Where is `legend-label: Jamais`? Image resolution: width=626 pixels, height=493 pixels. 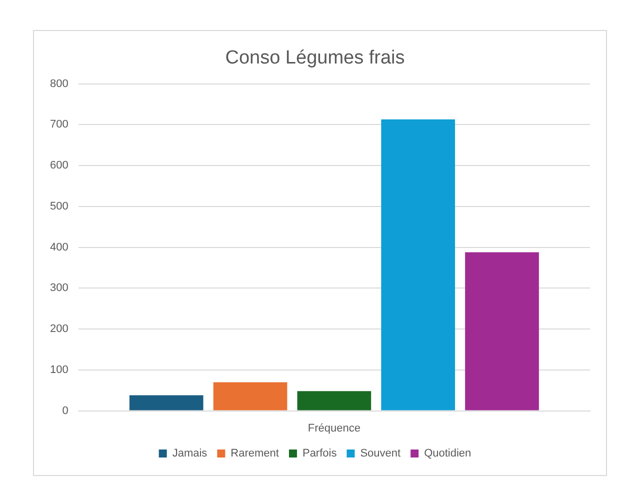
legend-label: Jamais is located at coordinates (190, 454).